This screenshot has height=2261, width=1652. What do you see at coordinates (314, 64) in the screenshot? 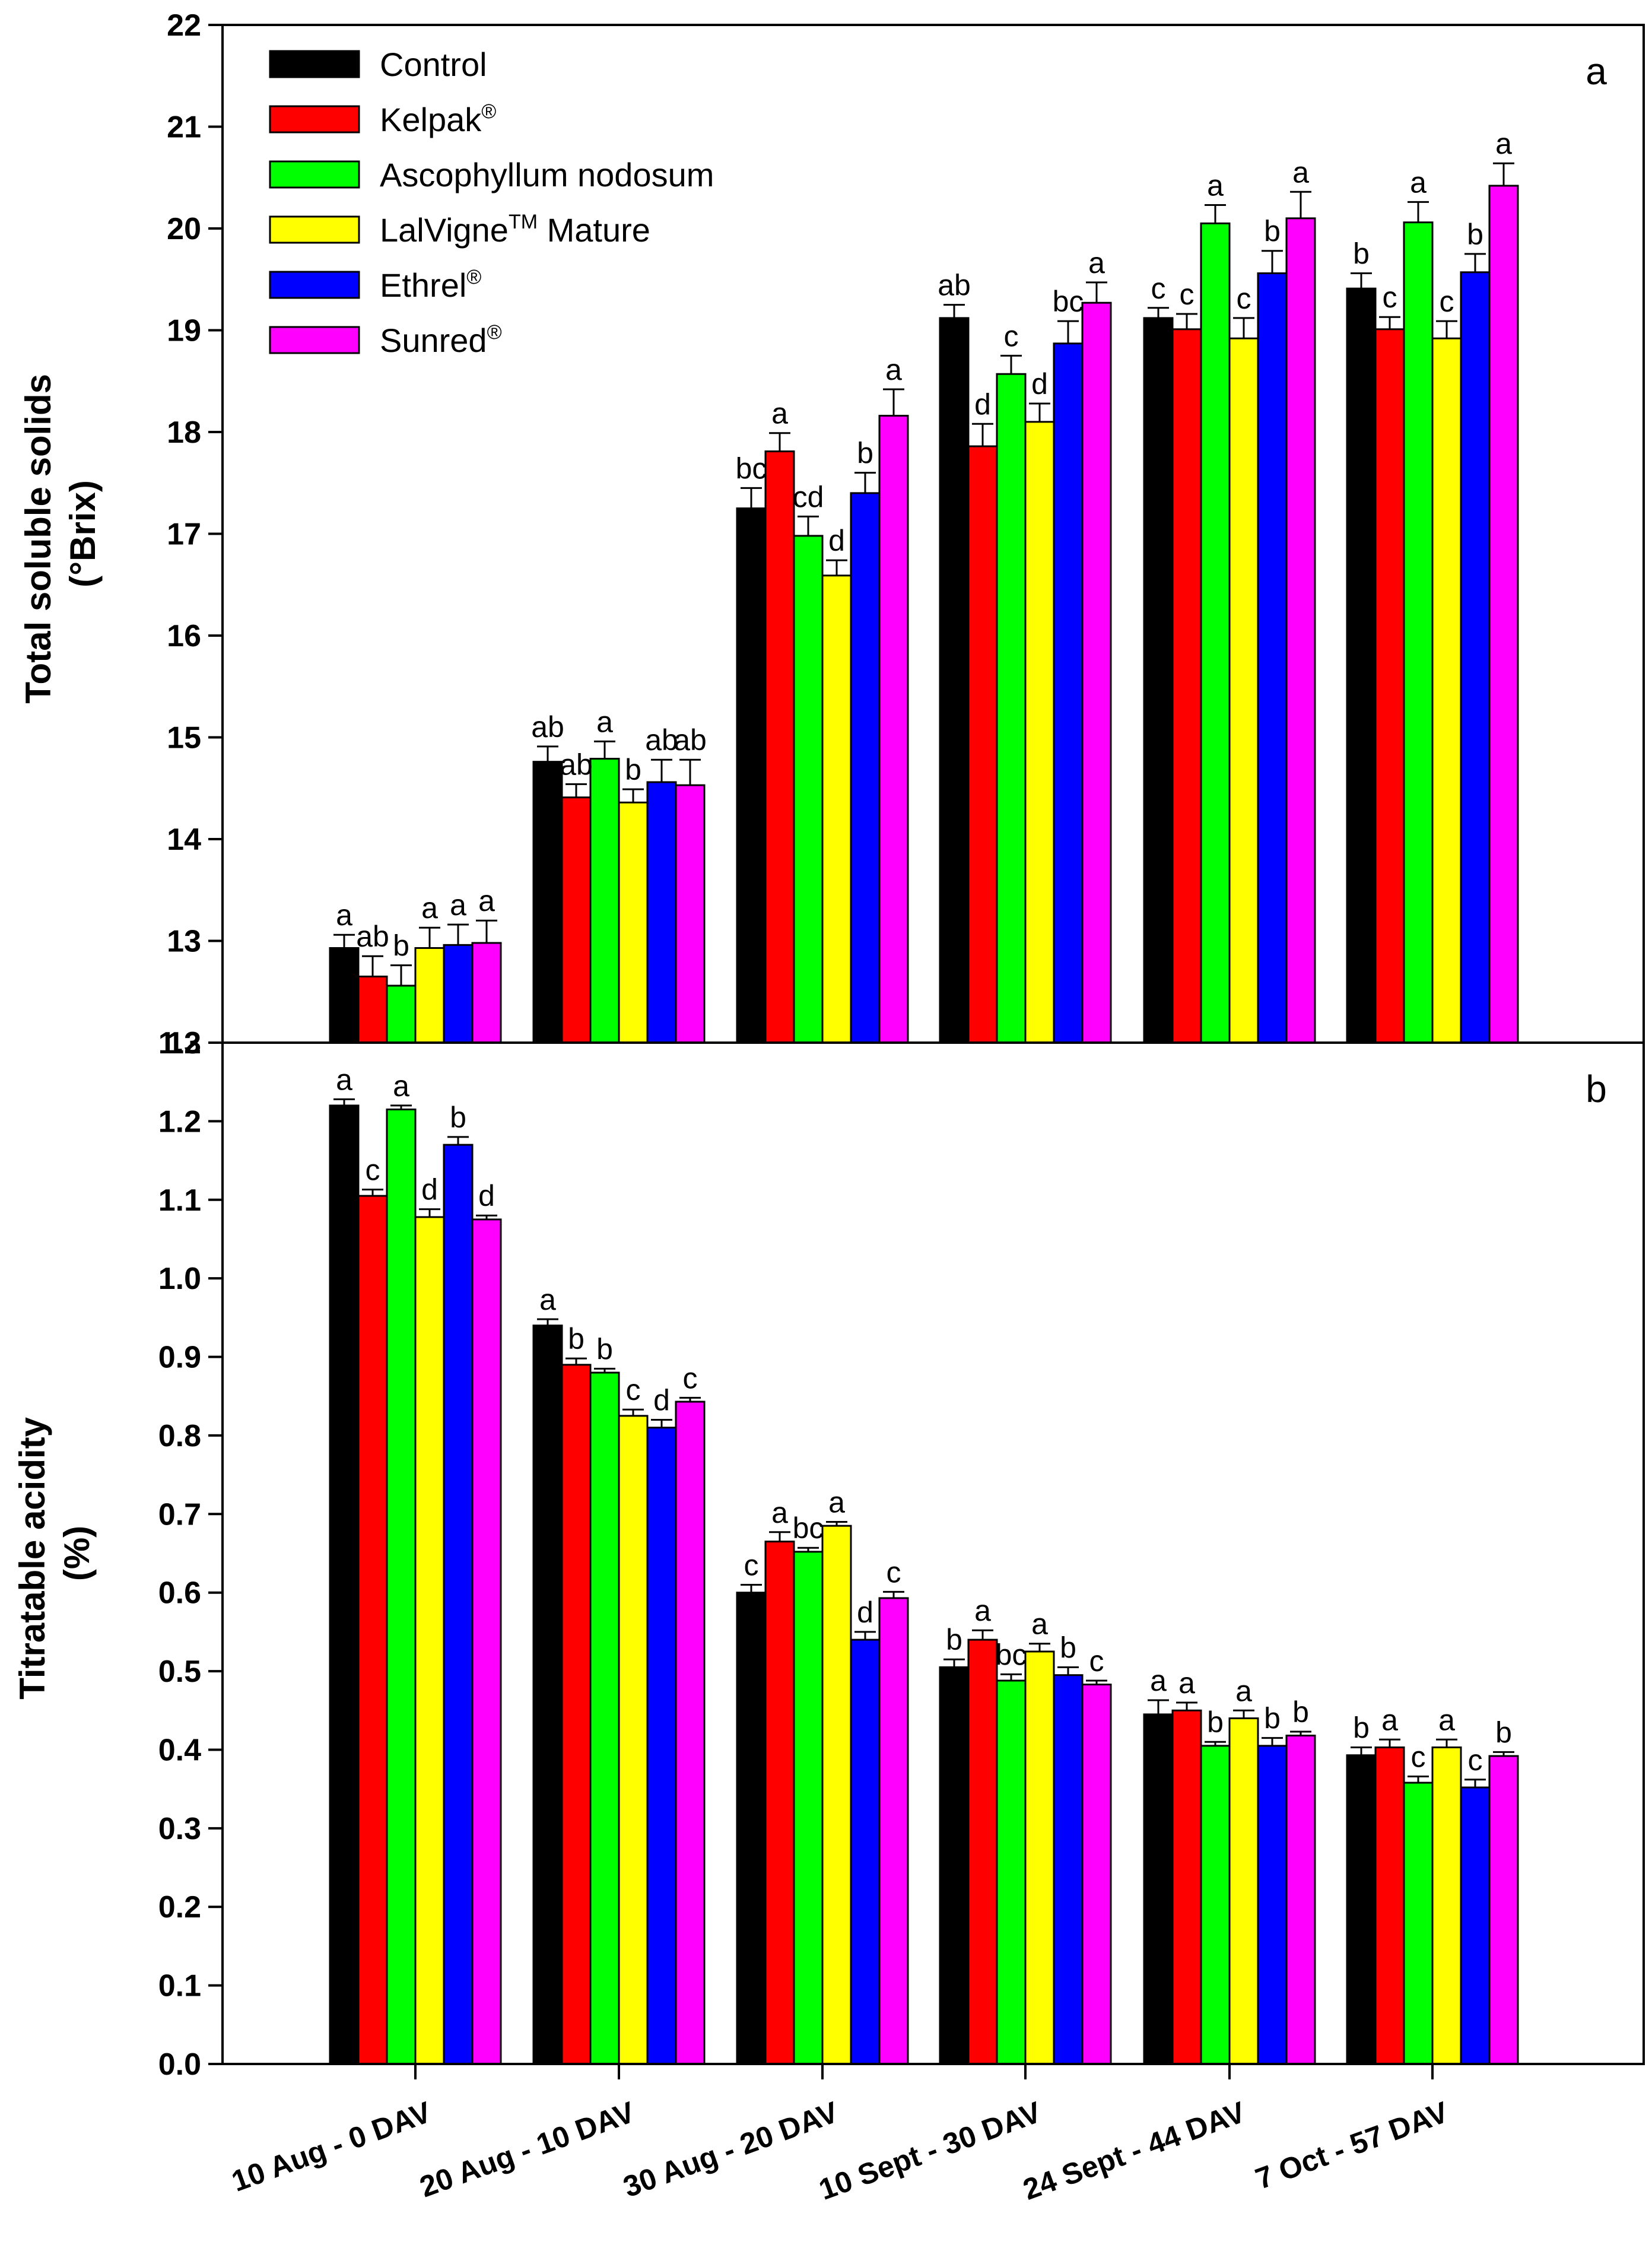
I see `legend-swatch-control` at bounding box center [314, 64].